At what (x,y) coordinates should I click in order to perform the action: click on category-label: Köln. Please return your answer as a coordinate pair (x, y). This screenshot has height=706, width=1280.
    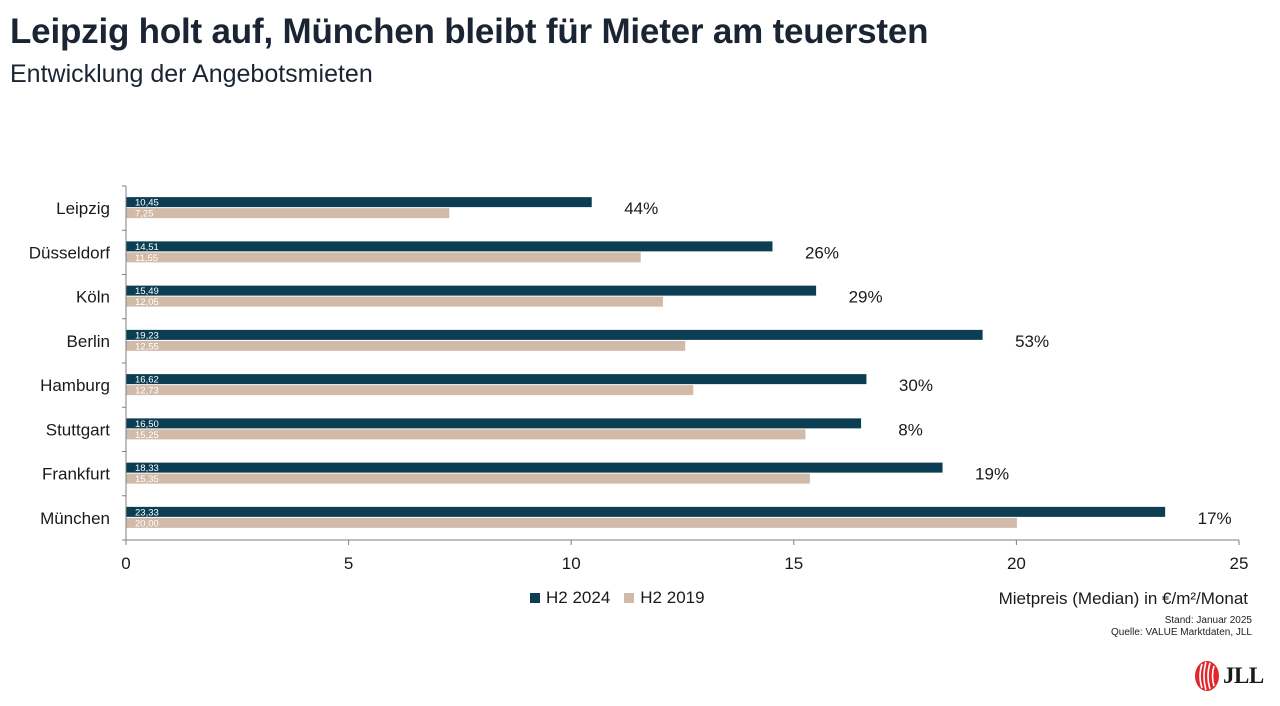
    Looking at the image, I should click on (93, 297).